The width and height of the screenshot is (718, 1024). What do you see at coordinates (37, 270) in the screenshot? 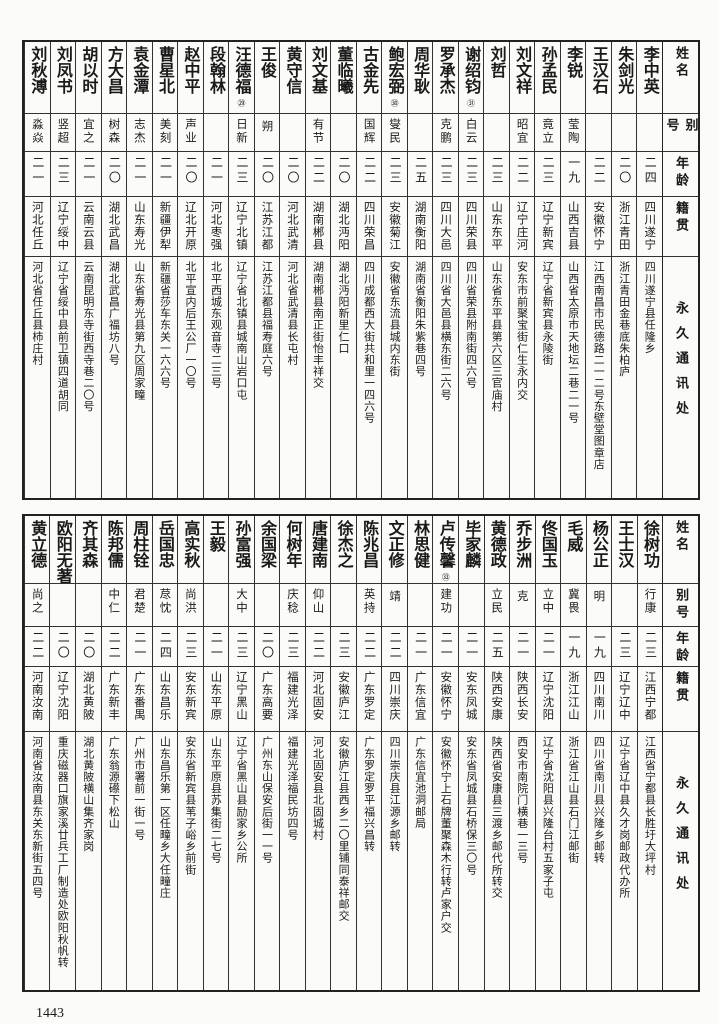
I see `person-column: 刘秋溥 淼焱 二一 河北任丘 河北省任丘县柿庄村` at bounding box center [37, 270].